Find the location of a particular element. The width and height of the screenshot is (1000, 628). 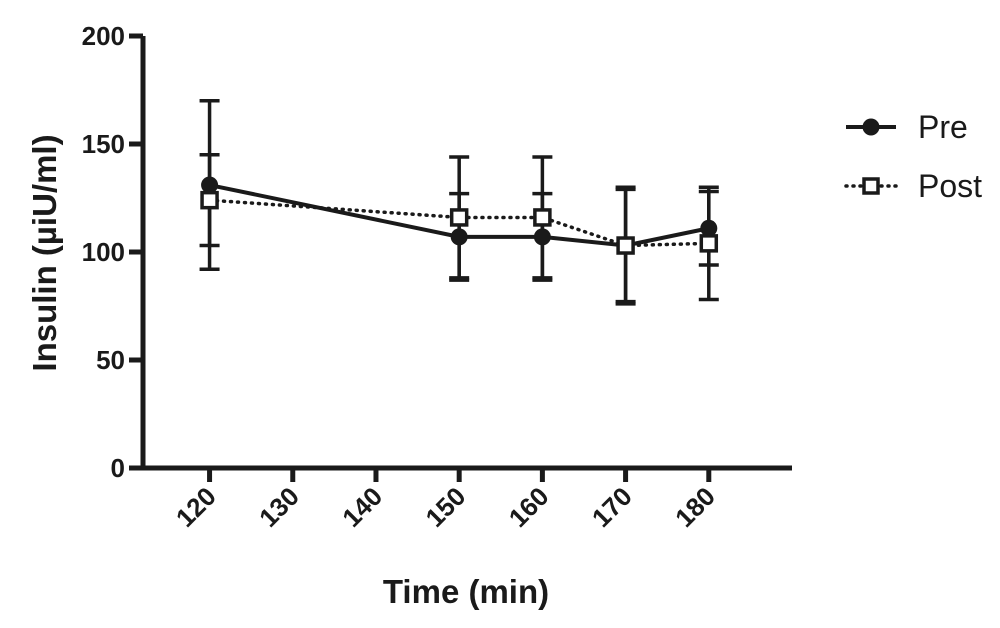

x-tick-label: 140 is located at coordinates (362, 507).